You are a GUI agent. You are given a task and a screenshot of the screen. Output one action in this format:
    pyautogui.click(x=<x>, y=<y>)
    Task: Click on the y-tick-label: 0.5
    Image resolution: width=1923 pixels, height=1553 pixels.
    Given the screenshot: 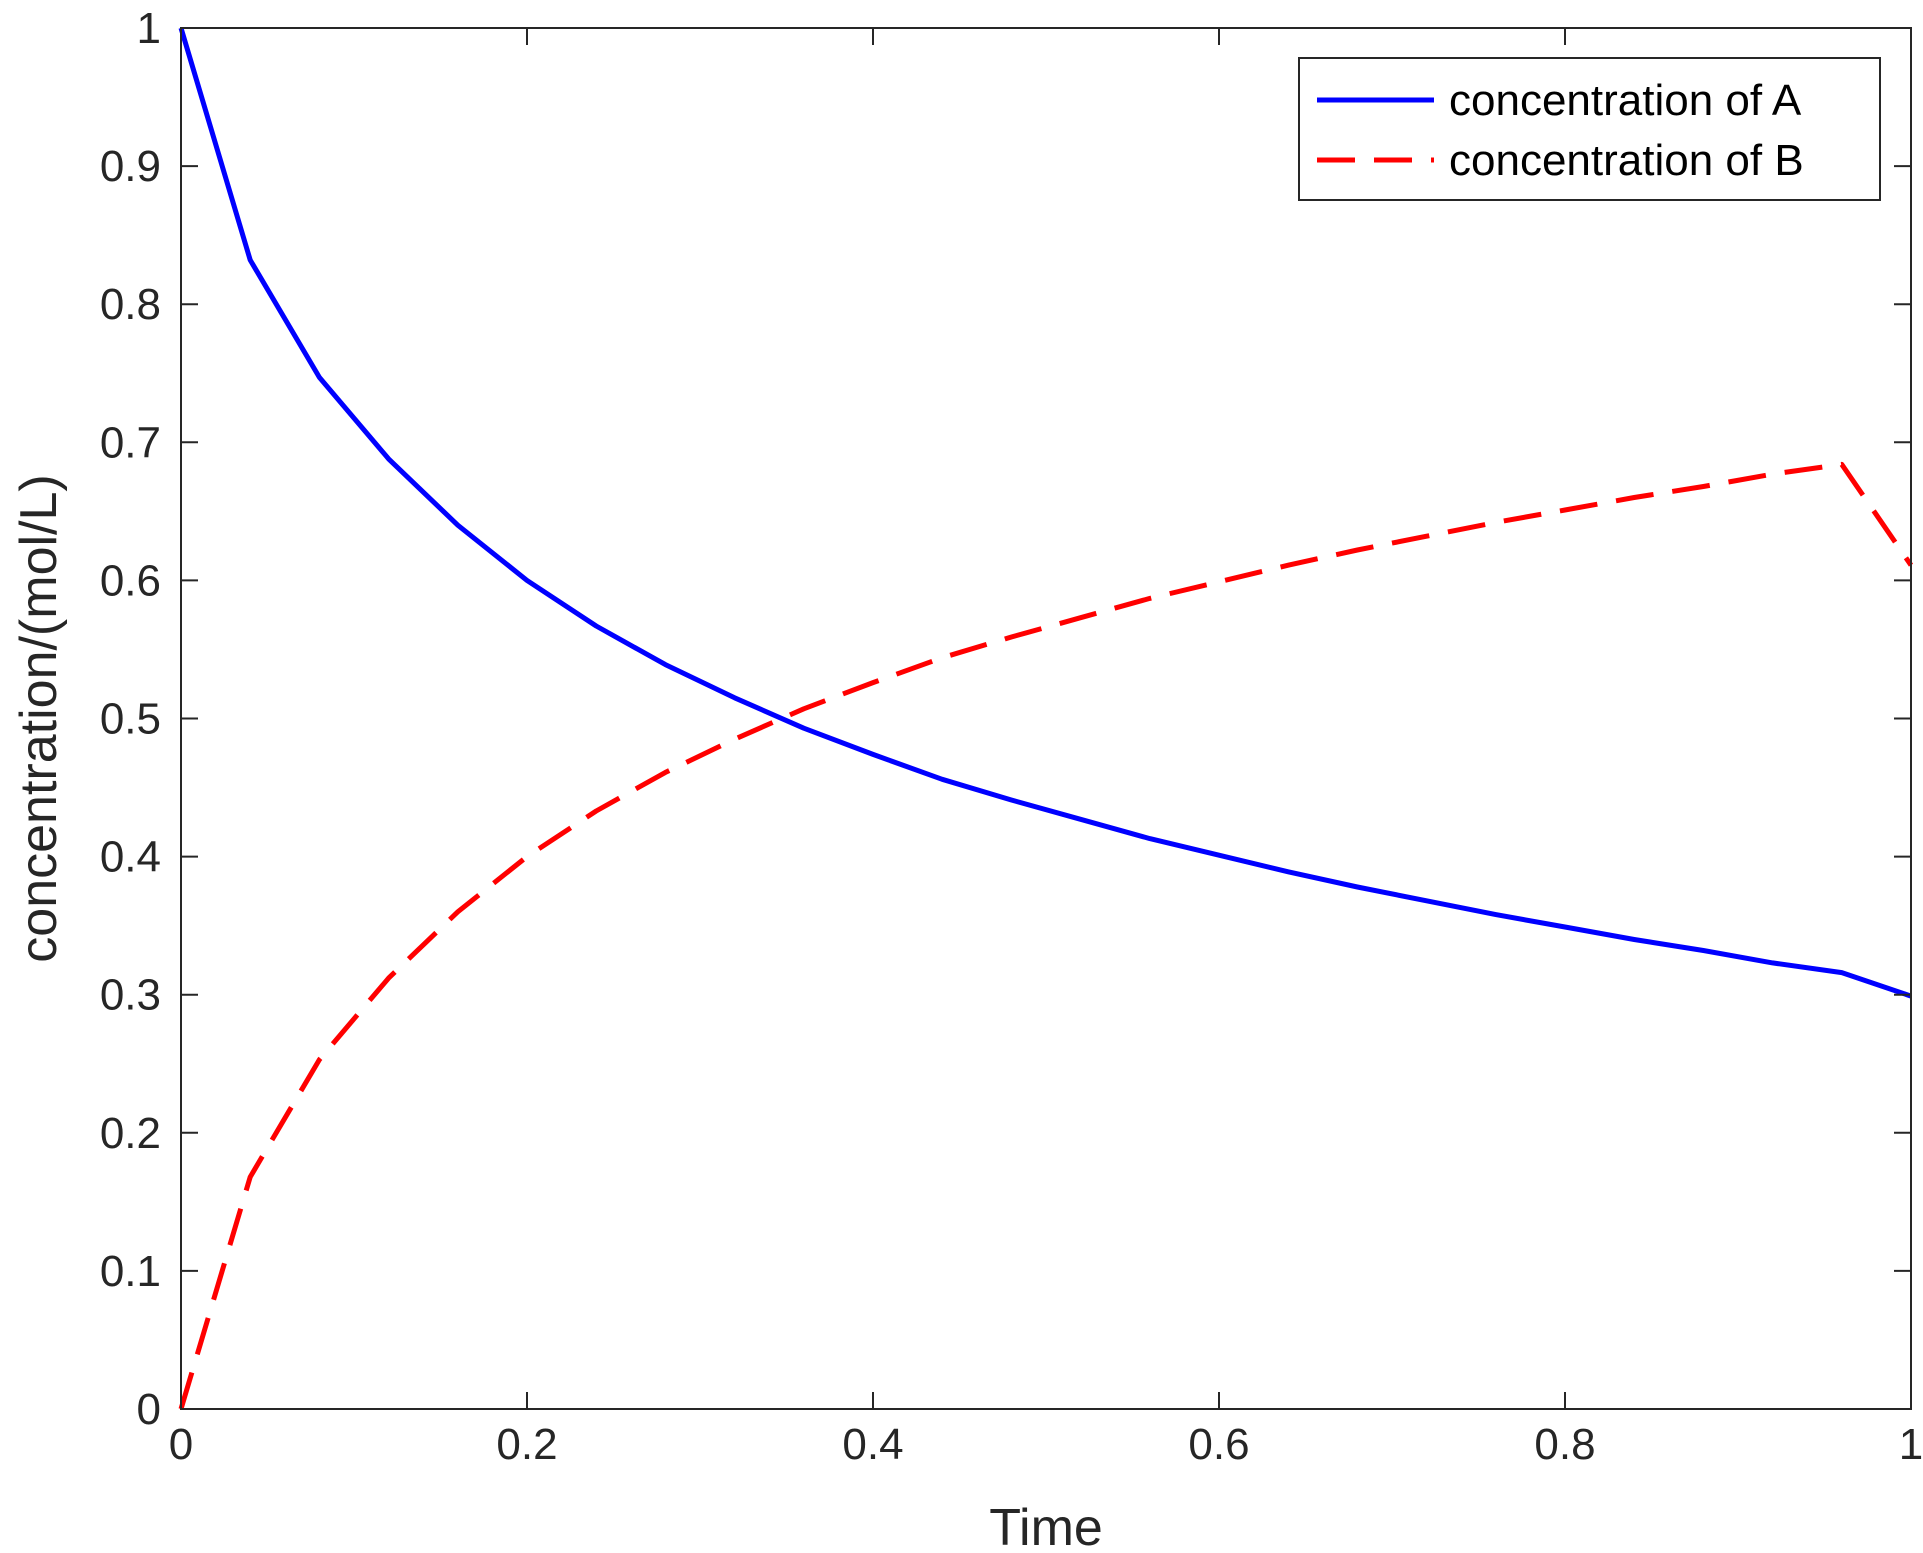 What is the action you would take?
    pyautogui.click(x=130, y=719)
    